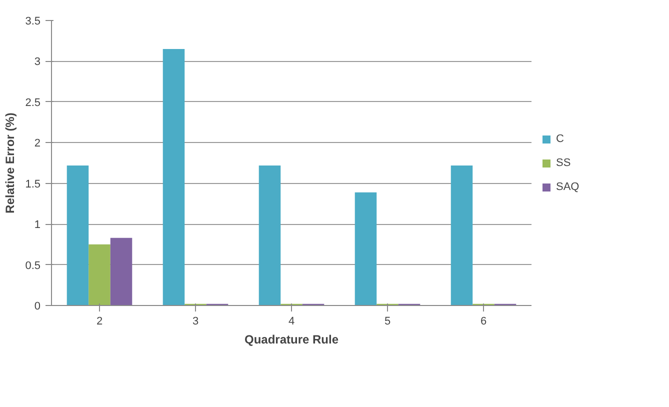 The width and height of the screenshot is (669, 407). What do you see at coordinates (387, 322) in the screenshot?
I see `x-tick-label: 5` at bounding box center [387, 322].